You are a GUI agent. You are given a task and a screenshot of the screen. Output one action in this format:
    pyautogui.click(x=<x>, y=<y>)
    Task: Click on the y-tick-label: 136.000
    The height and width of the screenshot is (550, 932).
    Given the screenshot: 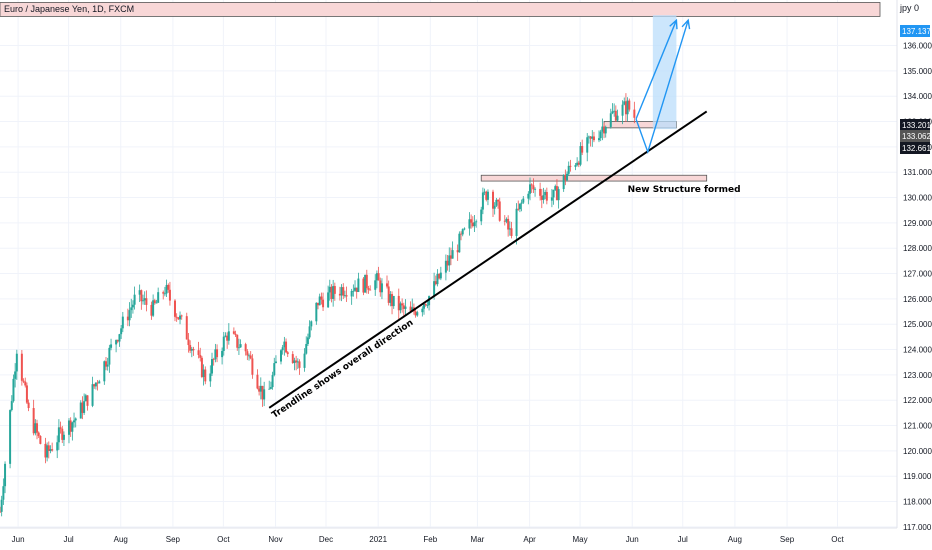 What is the action you would take?
    pyautogui.click(x=917, y=46)
    